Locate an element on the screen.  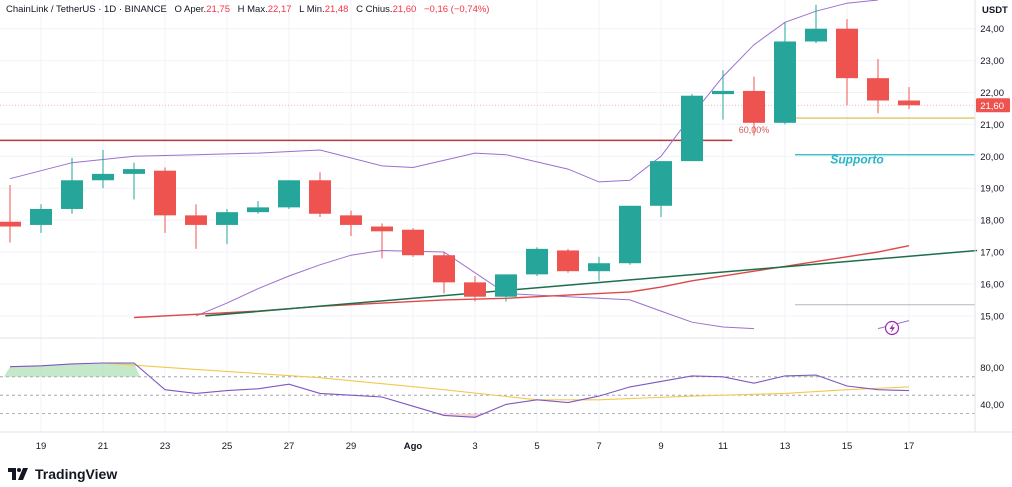
rsi-overbought-fill is located at coordinates (72, 370).